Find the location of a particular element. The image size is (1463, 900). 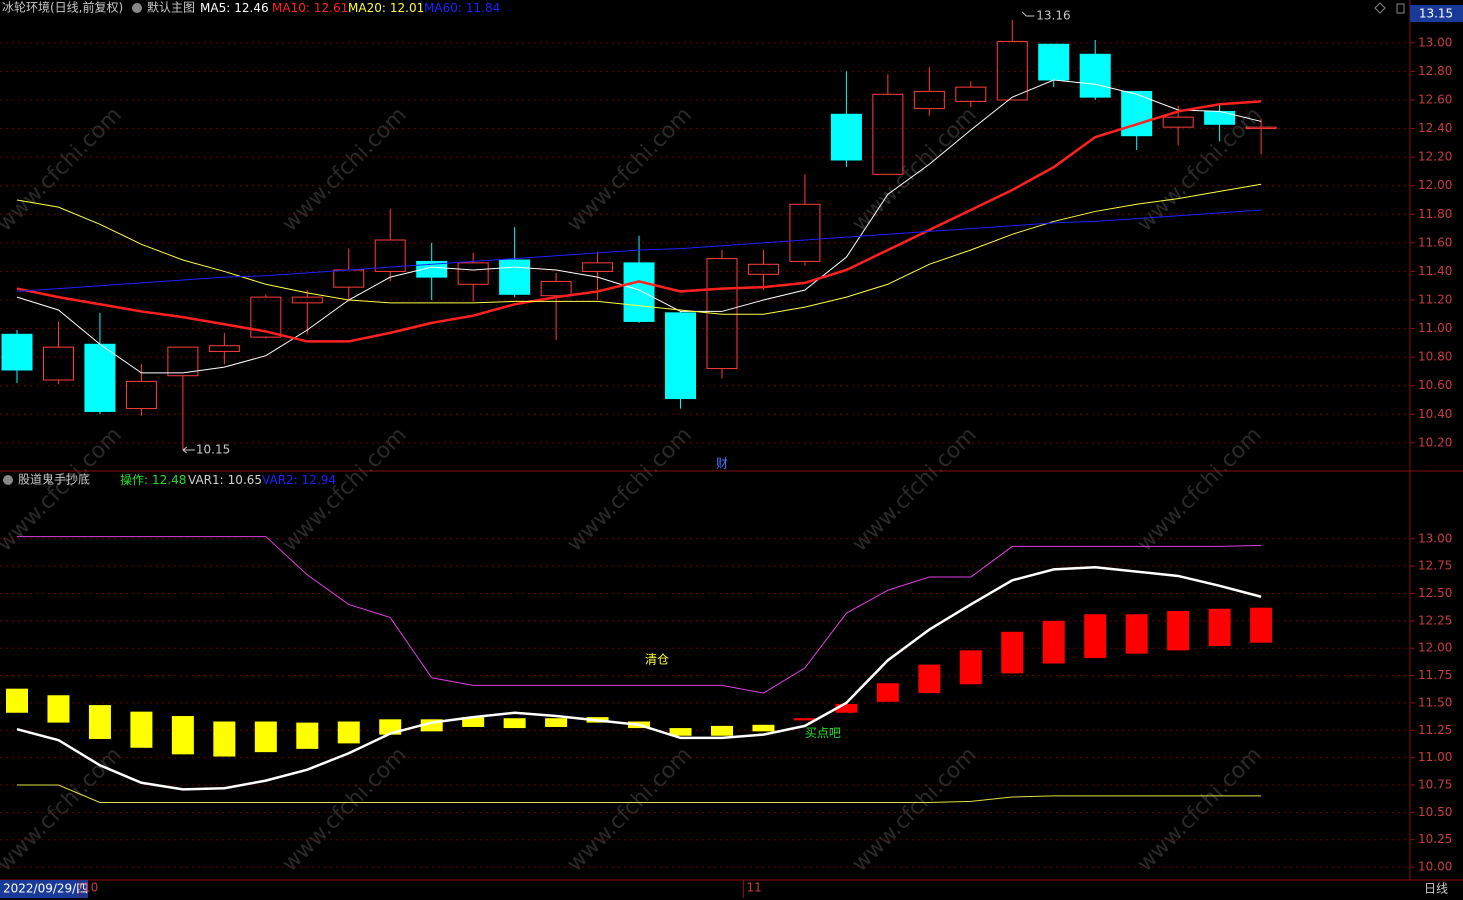

y-tick-label: 11.40 is located at coordinates (1435, 271).